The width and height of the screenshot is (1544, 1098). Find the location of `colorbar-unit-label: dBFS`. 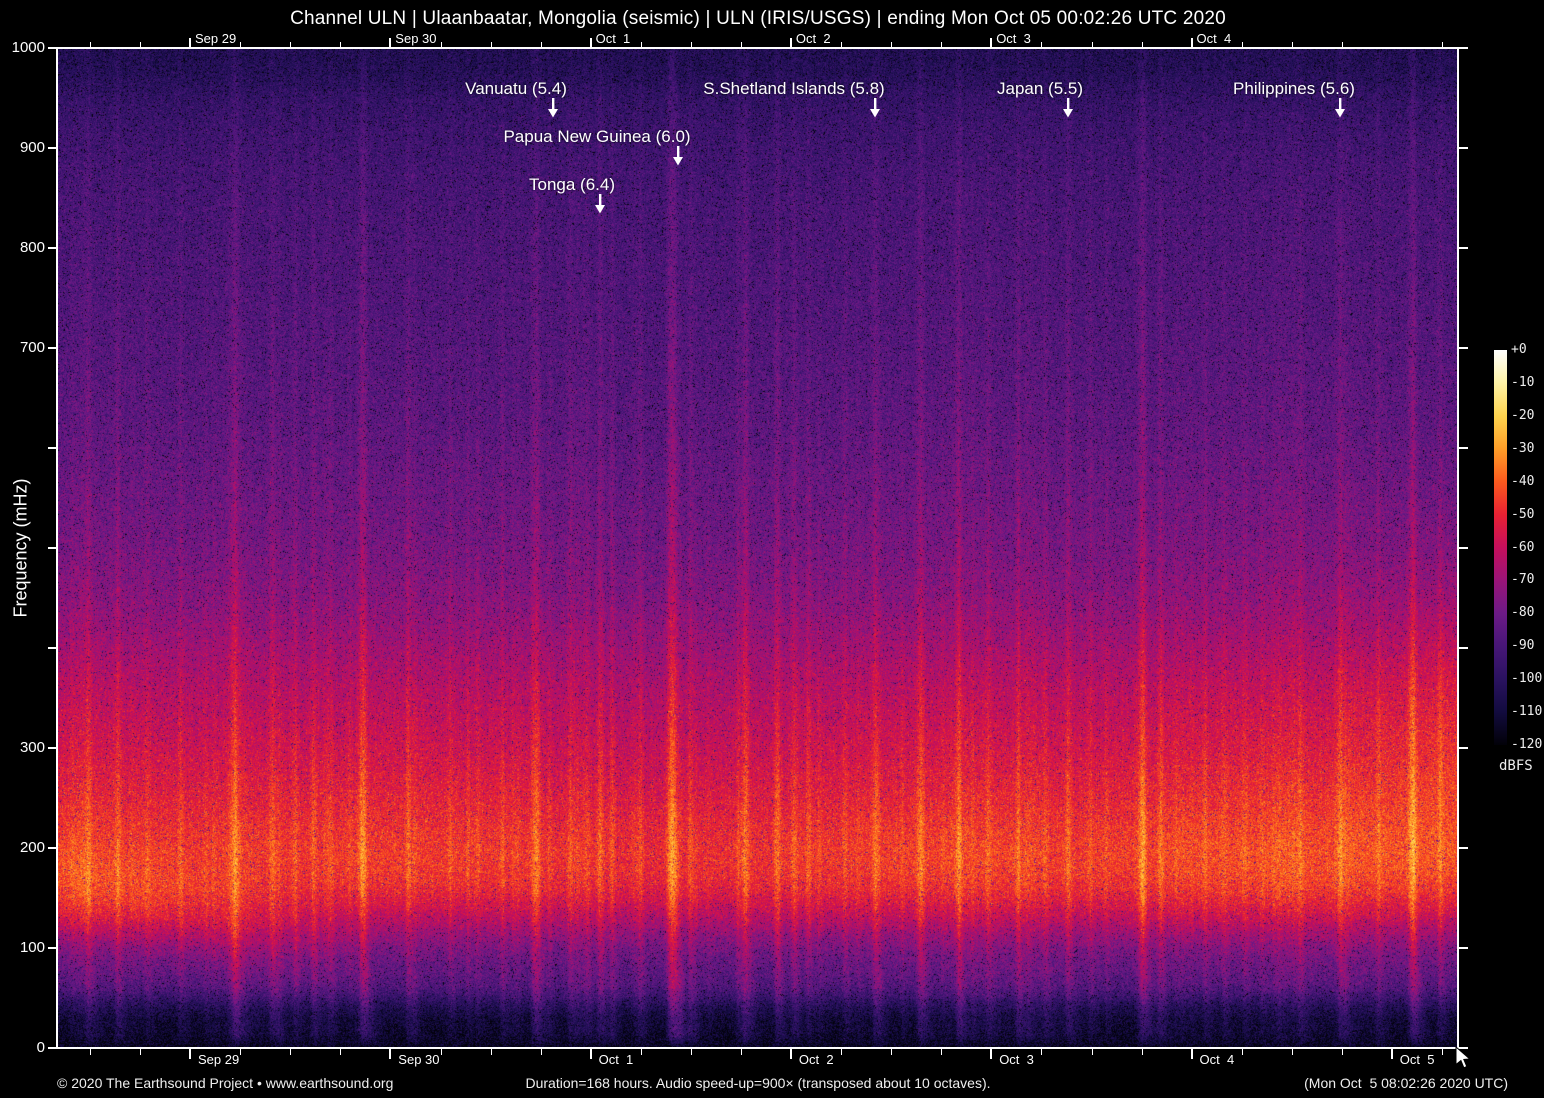

colorbar-unit-label: dBFS is located at coordinates (1516, 766).